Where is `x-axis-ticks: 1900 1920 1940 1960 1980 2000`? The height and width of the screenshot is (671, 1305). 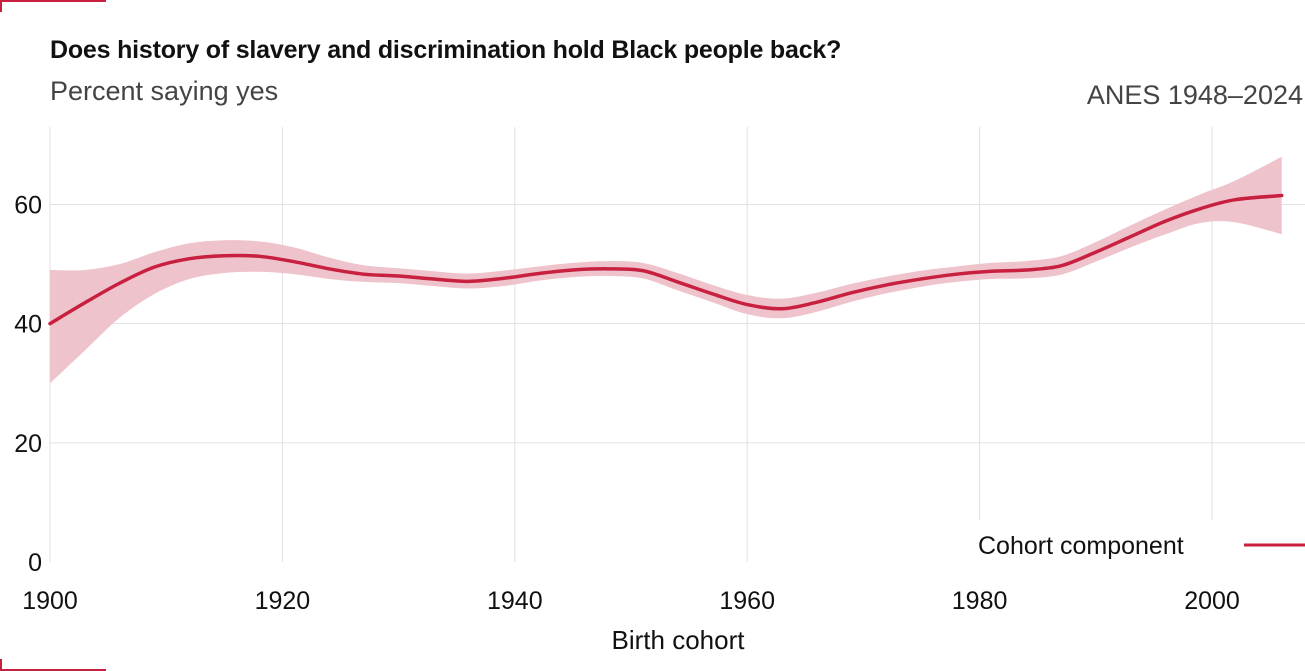
x-axis-ticks: 1900 1920 1940 1960 1980 2000 is located at coordinates (631, 601).